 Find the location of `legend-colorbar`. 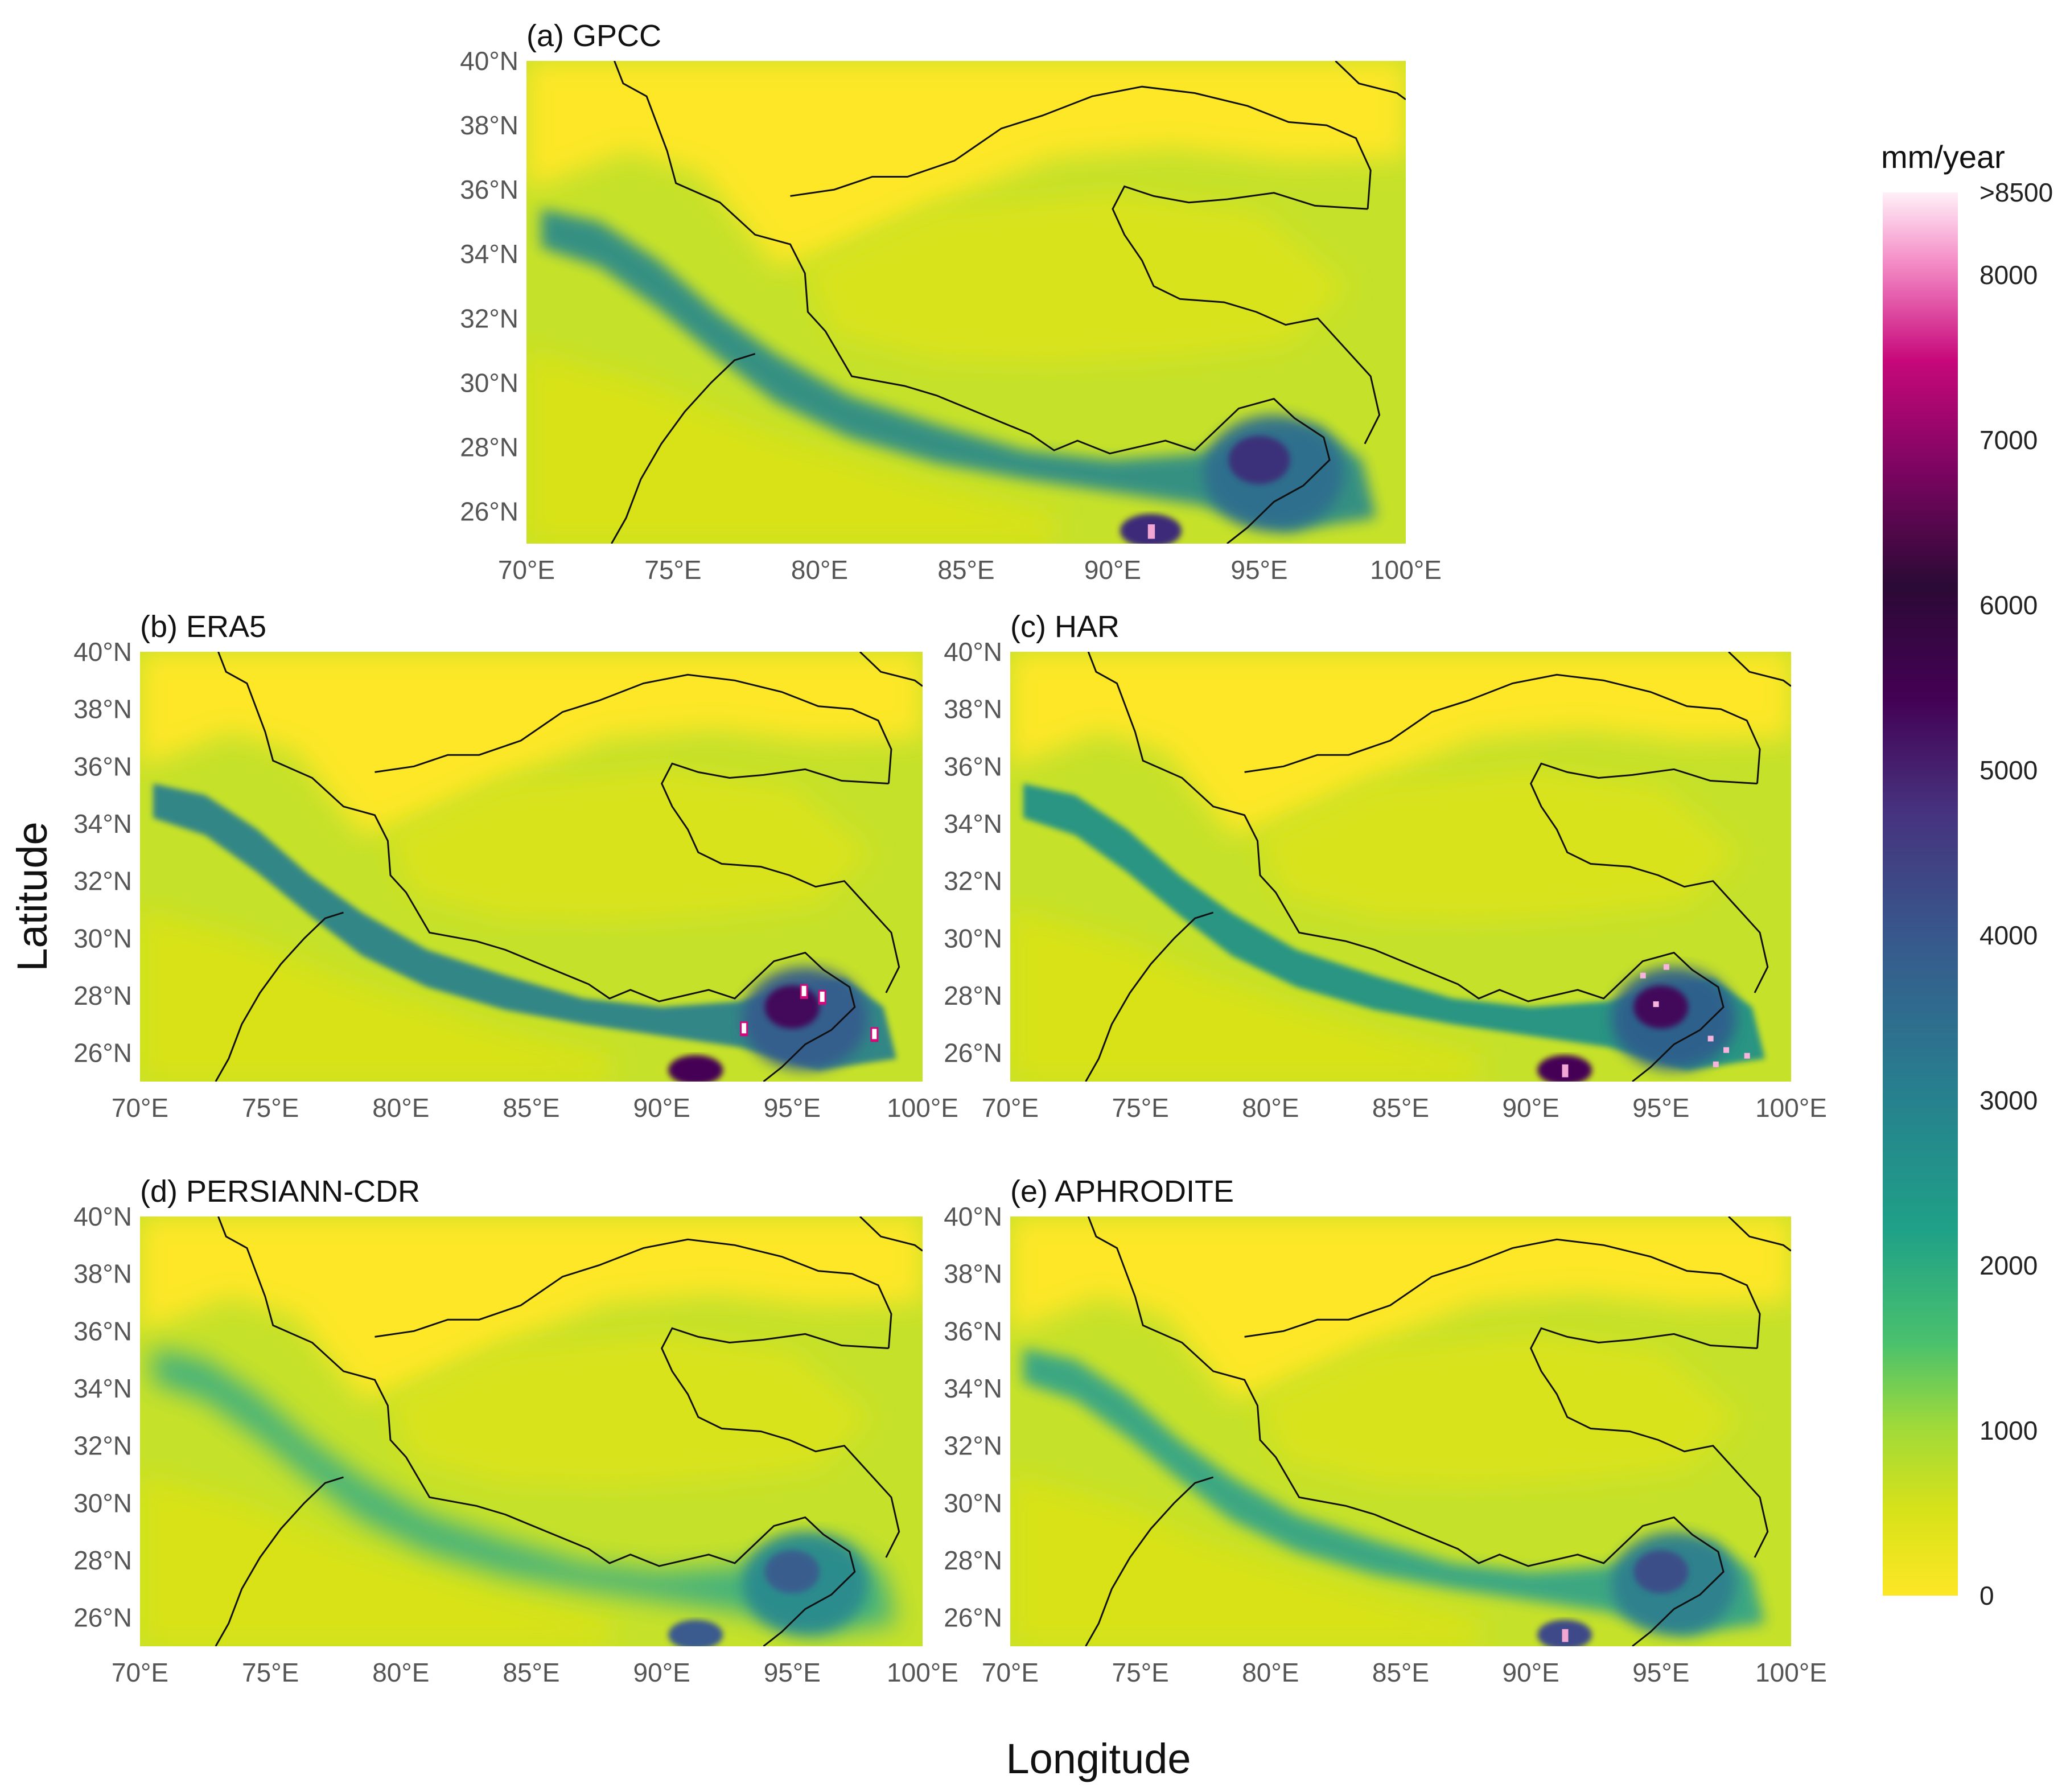

legend-colorbar is located at coordinates (1920, 894).